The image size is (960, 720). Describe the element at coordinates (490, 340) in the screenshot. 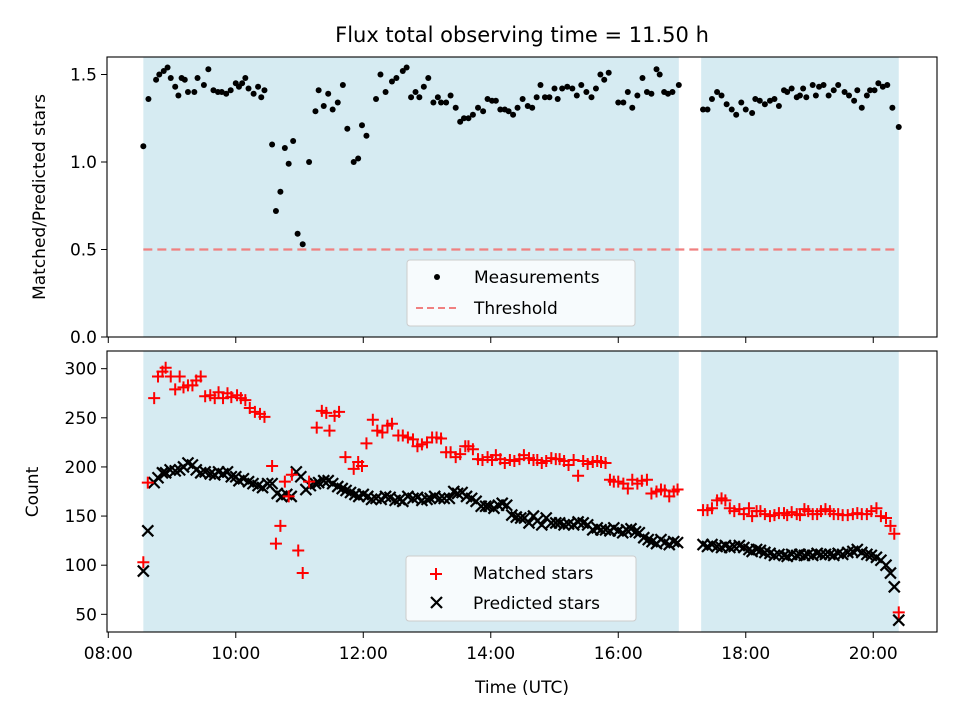

I see `x-axis-ticks-top` at that location.